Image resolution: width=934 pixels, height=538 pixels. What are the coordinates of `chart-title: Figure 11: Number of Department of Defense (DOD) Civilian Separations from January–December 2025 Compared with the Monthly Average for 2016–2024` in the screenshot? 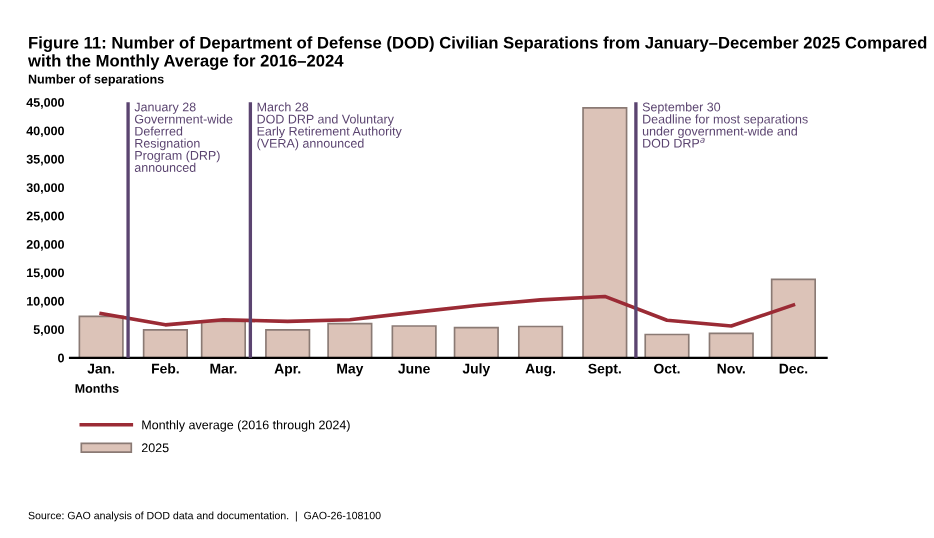 It's located at (477, 53).